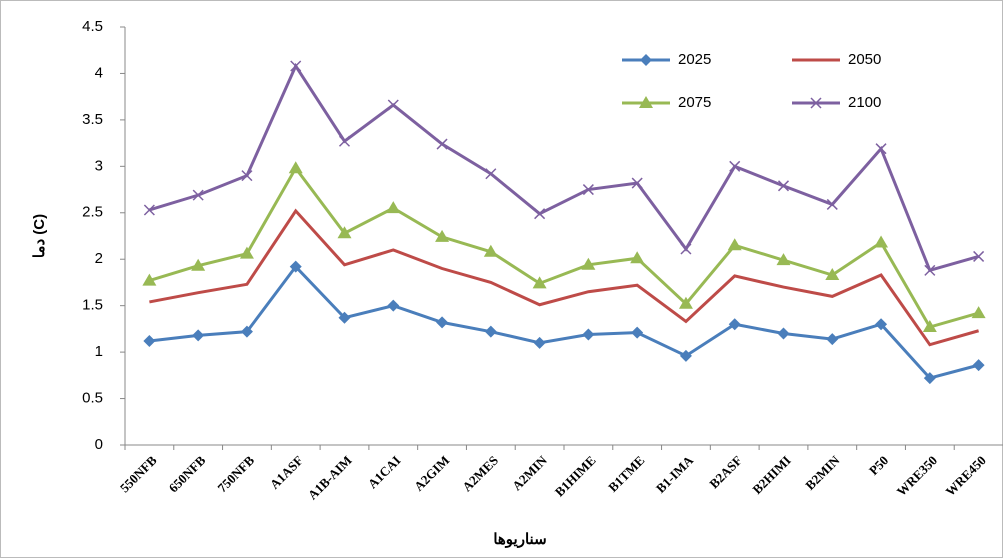 Image resolution: width=1003 pixels, height=558 pixels. What do you see at coordinates (917, 476) in the screenshot?
I see `x-tick-label: WRE350` at bounding box center [917, 476].